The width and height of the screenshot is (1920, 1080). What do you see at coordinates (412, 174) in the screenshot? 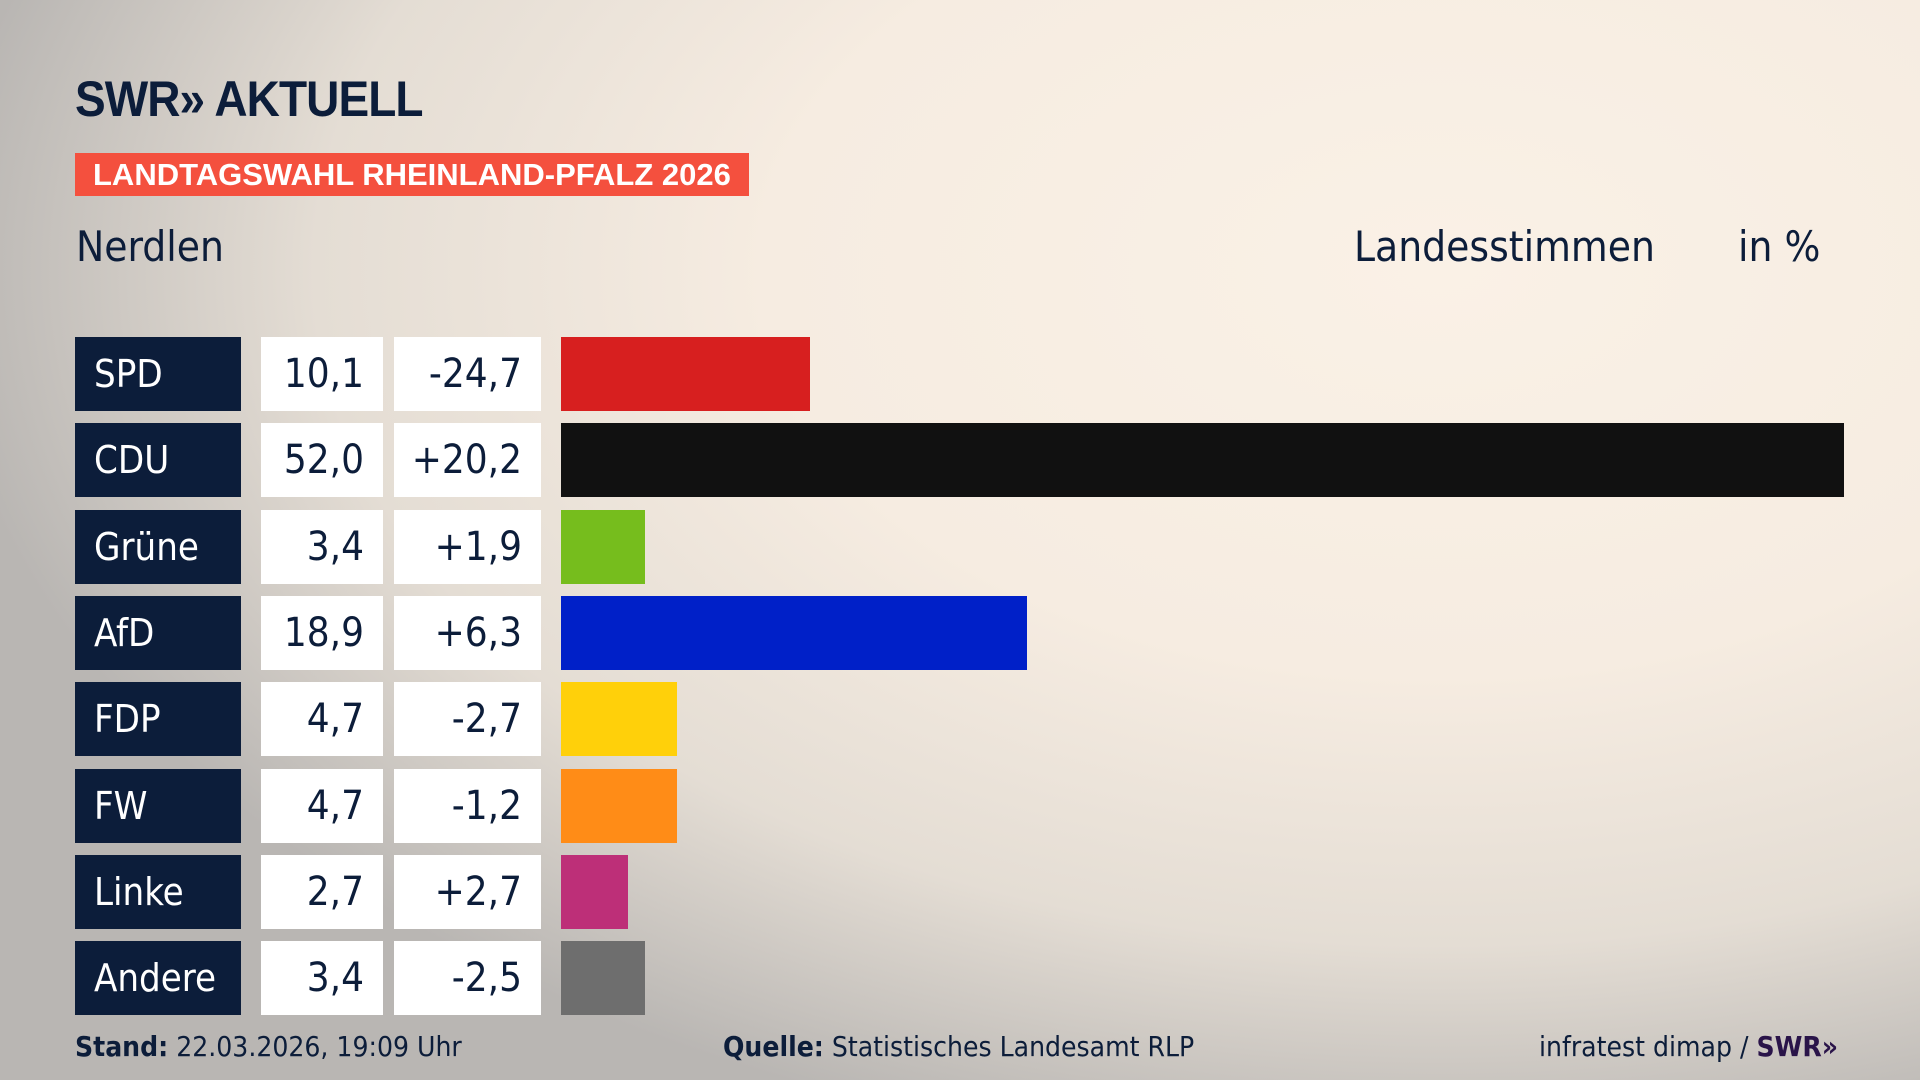
I see `election-banner: LANDTAGSWAHL RHEINLAND-PFALZ 2026` at bounding box center [412, 174].